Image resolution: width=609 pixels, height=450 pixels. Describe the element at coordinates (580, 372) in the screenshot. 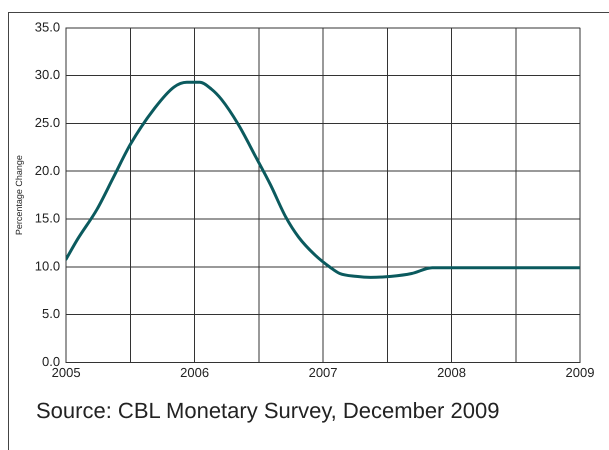

I see `x-tick-label: 2009` at that location.